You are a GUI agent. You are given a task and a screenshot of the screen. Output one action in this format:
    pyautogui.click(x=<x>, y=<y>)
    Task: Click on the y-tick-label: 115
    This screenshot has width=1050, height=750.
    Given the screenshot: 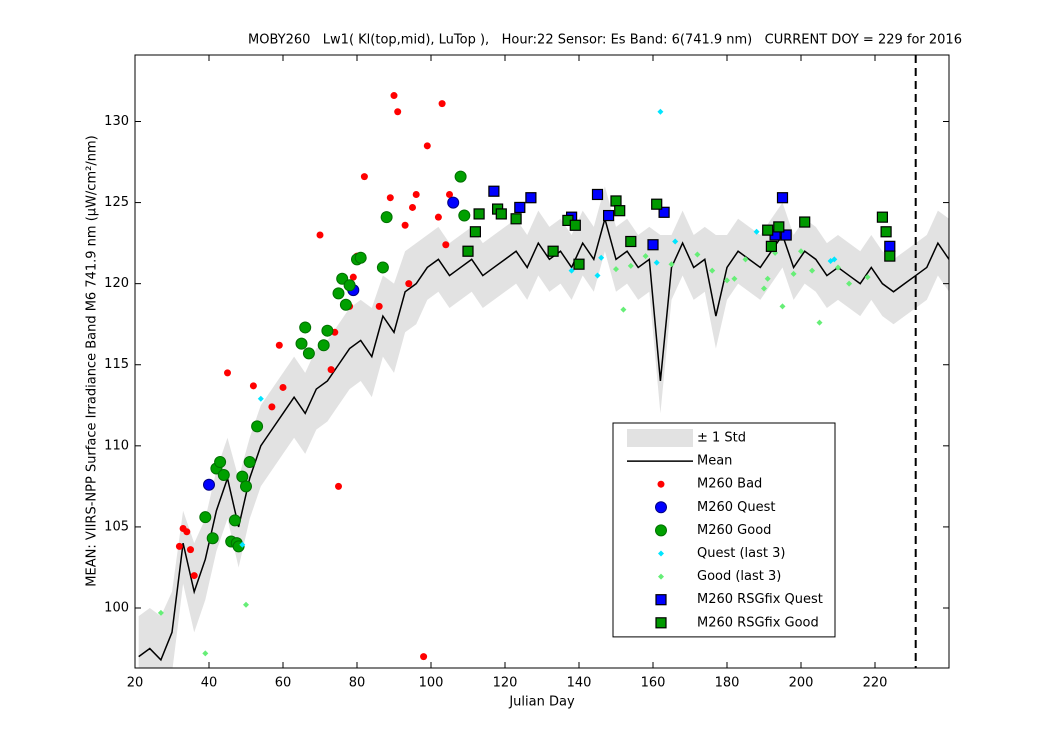 What is the action you would take?
    pyautogui.click(x=116, y=364)
    